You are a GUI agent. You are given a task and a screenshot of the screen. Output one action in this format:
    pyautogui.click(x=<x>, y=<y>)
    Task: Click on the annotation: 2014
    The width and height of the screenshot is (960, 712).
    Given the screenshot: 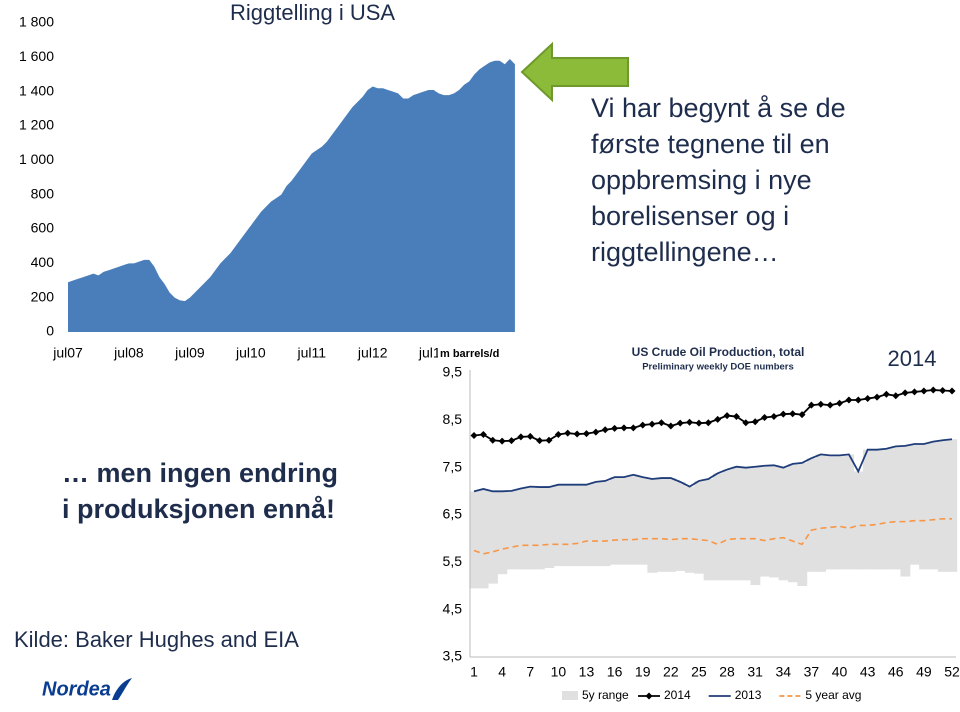 What is the action you would take?
    pyautogui.click(x=912, y=358)
    